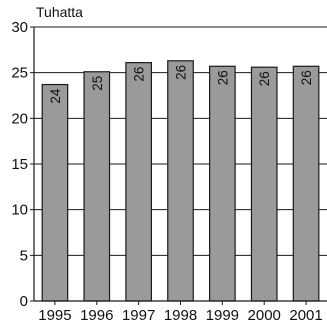  Describe the element at coordinates (54, 315) in the screenshot. I see `x-tick-label: 1995` at that location.